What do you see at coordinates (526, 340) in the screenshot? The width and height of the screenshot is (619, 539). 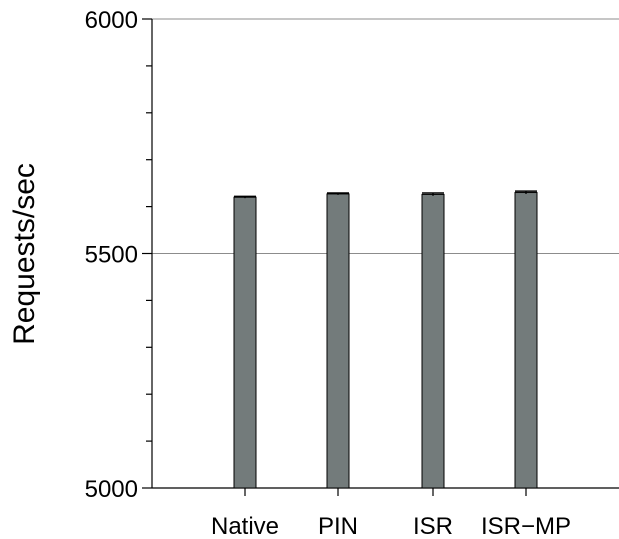 I see `bar-isr-mp` at bounding box center [526, 340].